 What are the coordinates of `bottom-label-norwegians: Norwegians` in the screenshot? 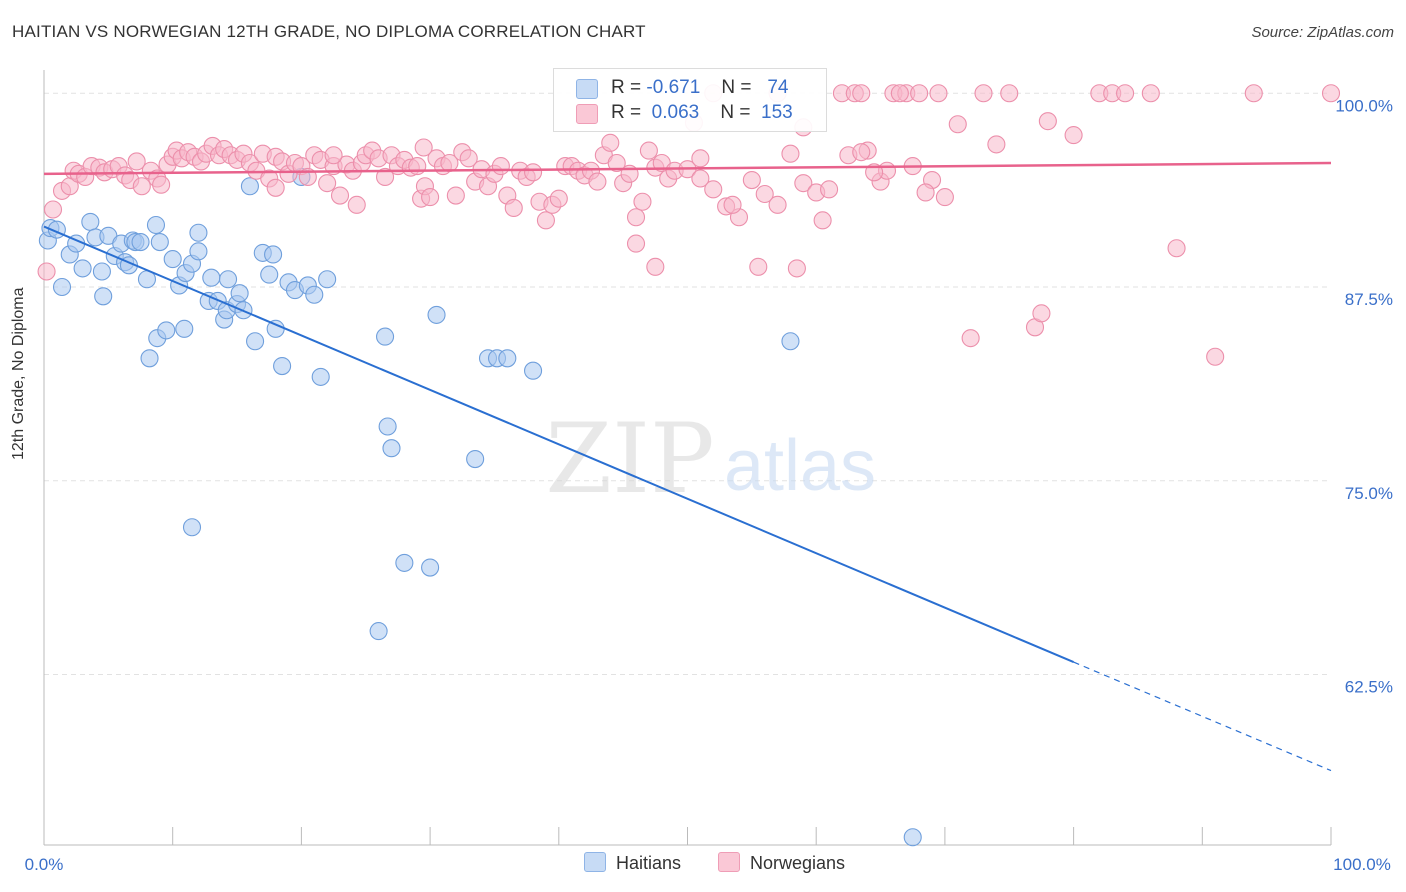 It's located at (798, 863).